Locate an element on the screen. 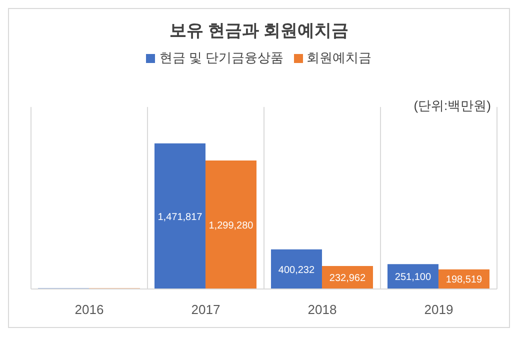 The image size is (512, 337). x-tick-label: 2019 is located at coordinates (439, 310).